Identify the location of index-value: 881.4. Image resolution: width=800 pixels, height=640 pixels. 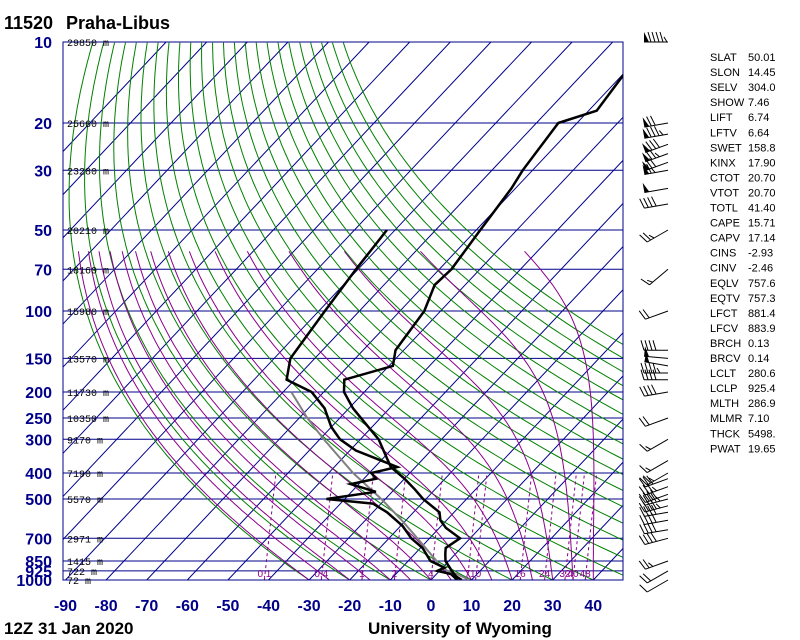
(762, 314).